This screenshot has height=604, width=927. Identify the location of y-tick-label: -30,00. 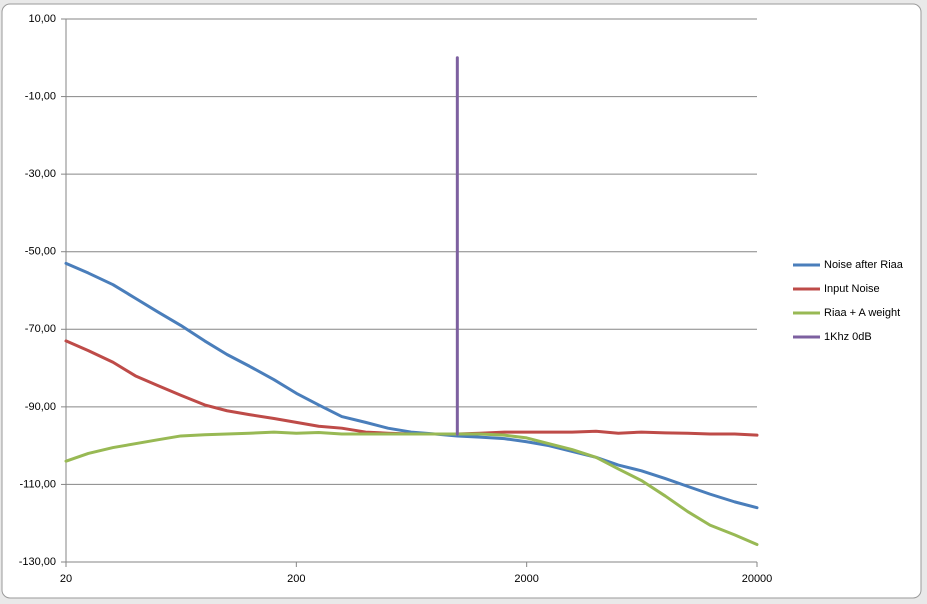
(40, 174).